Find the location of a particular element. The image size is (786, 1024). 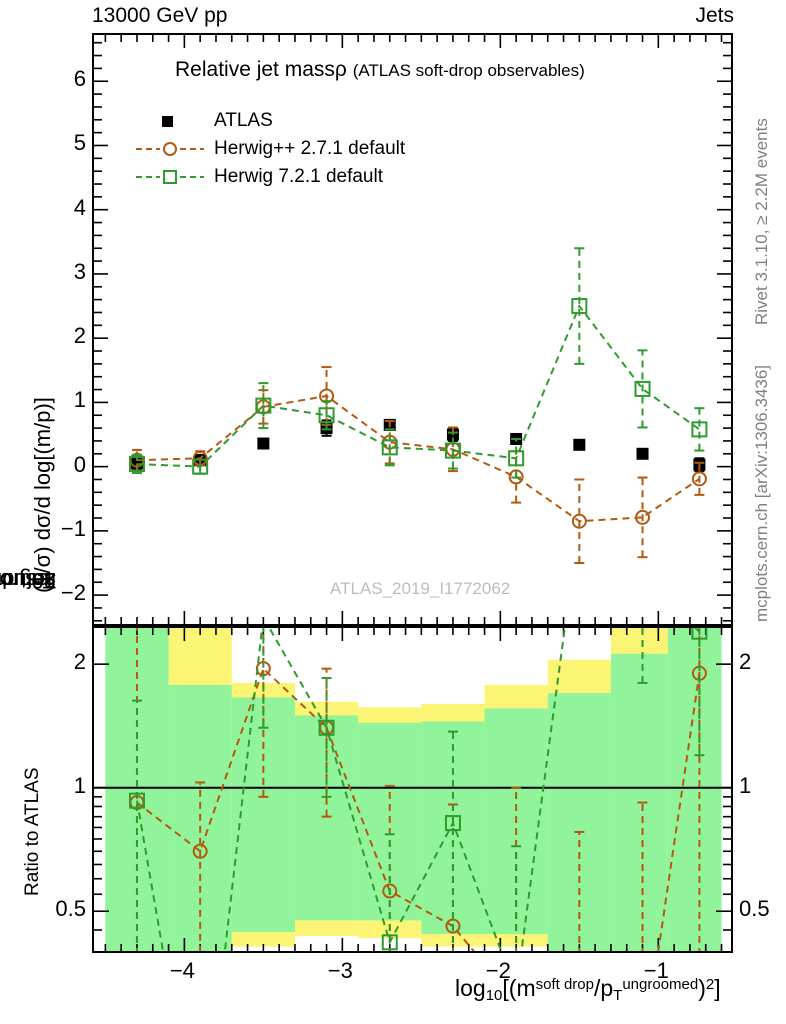

ratio-y-tick-left-0.5: 0.5 is located at coordinates (70, 909).